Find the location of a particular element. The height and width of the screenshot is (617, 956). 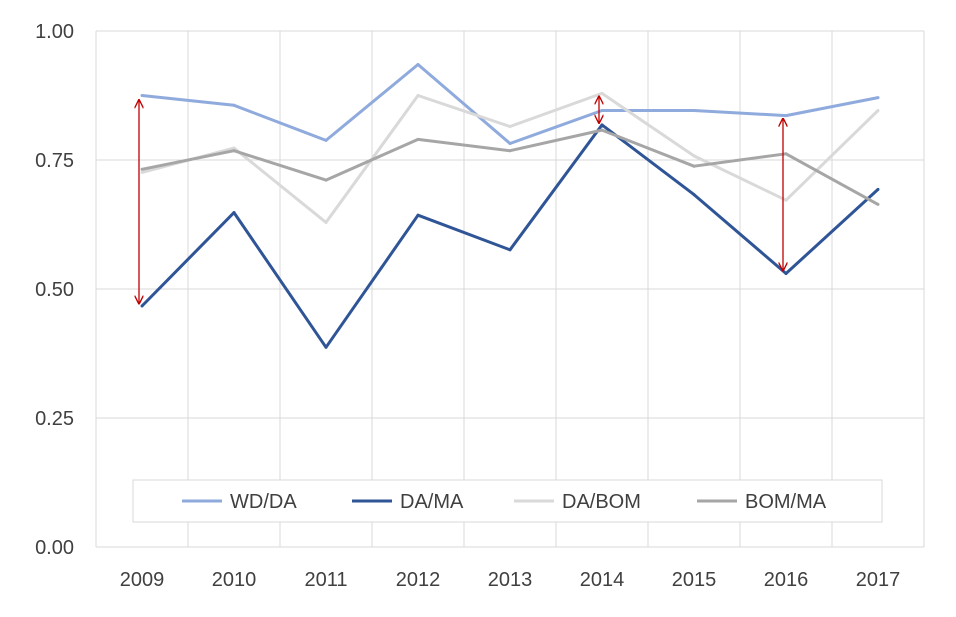

y-tick-label: 1.00 is located at coordinates (54, 32).